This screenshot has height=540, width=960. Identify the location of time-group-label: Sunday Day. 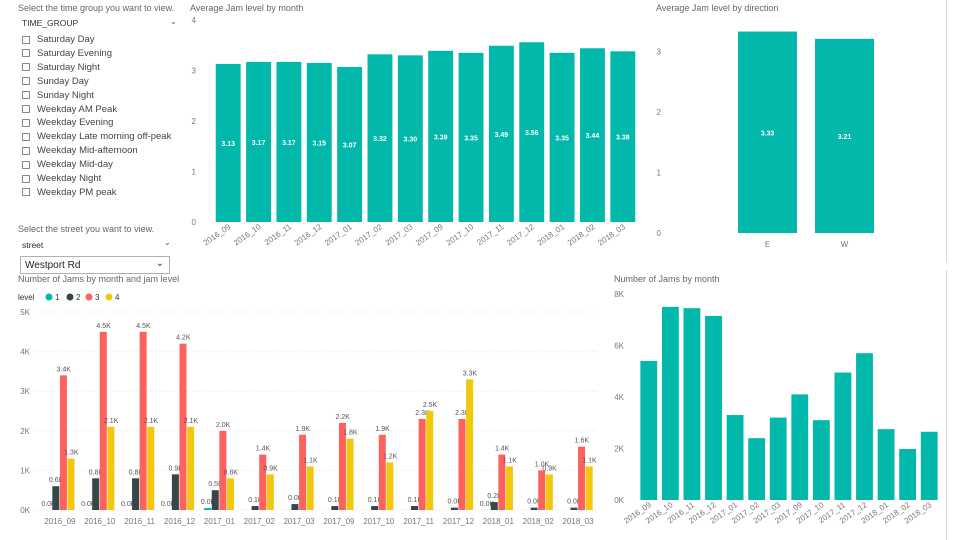
(63, 81).